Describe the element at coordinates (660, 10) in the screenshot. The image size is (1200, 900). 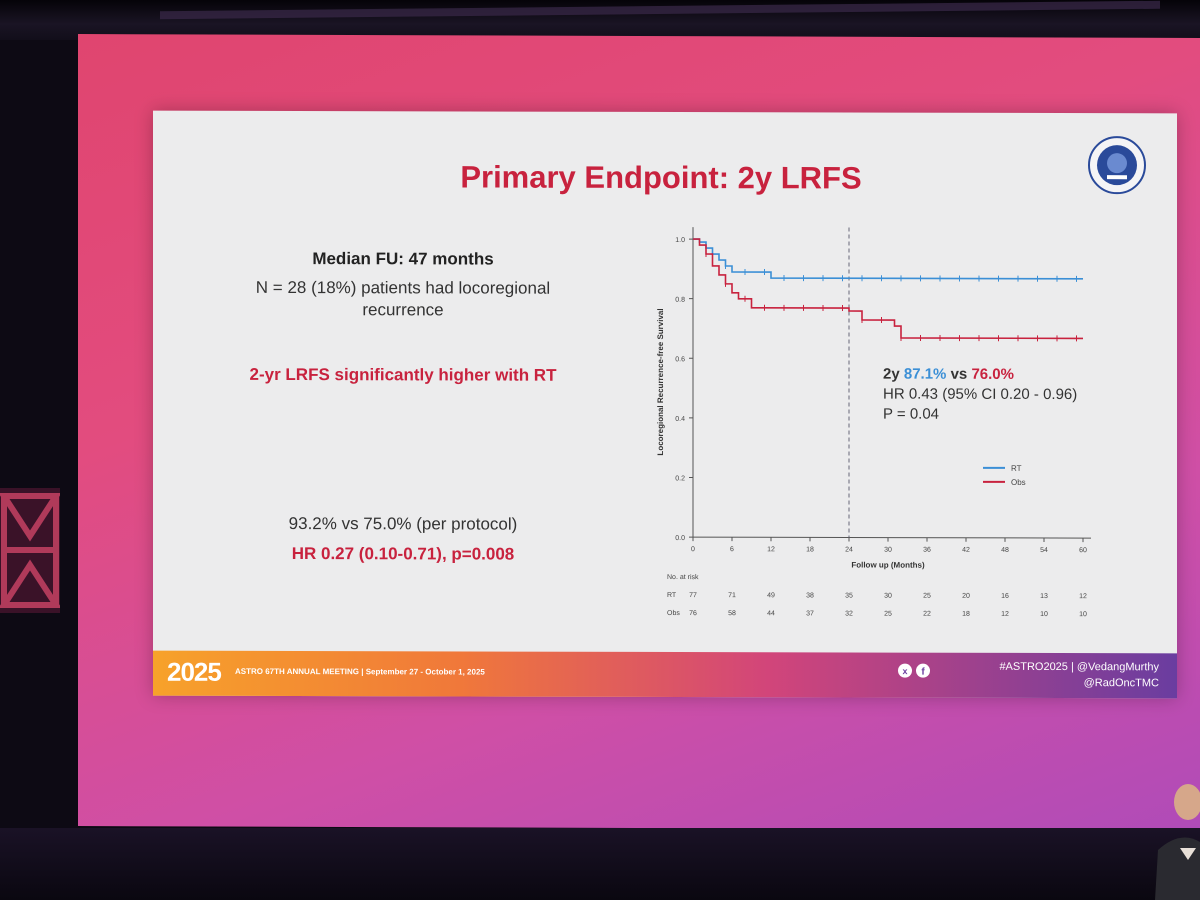
I see `ceiling-truss` at that location.